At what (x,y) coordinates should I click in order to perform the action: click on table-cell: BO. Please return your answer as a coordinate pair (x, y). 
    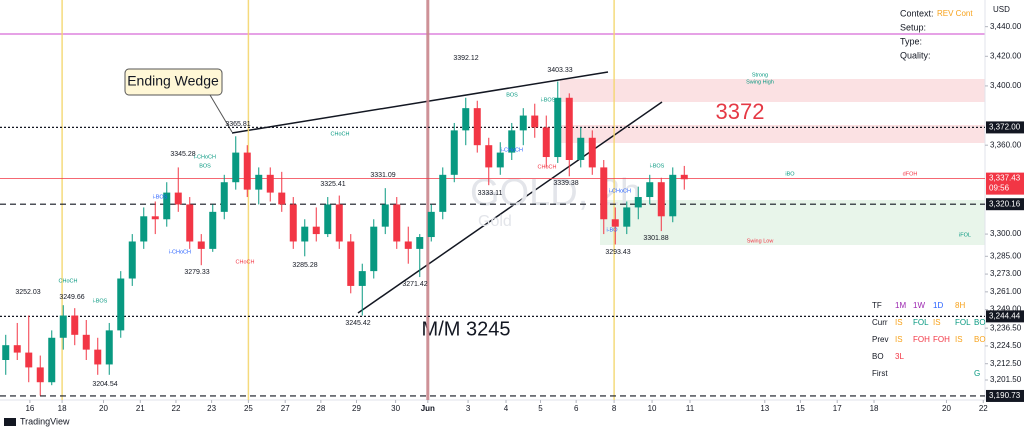
    Looking at the image, I should click on (878, 356).